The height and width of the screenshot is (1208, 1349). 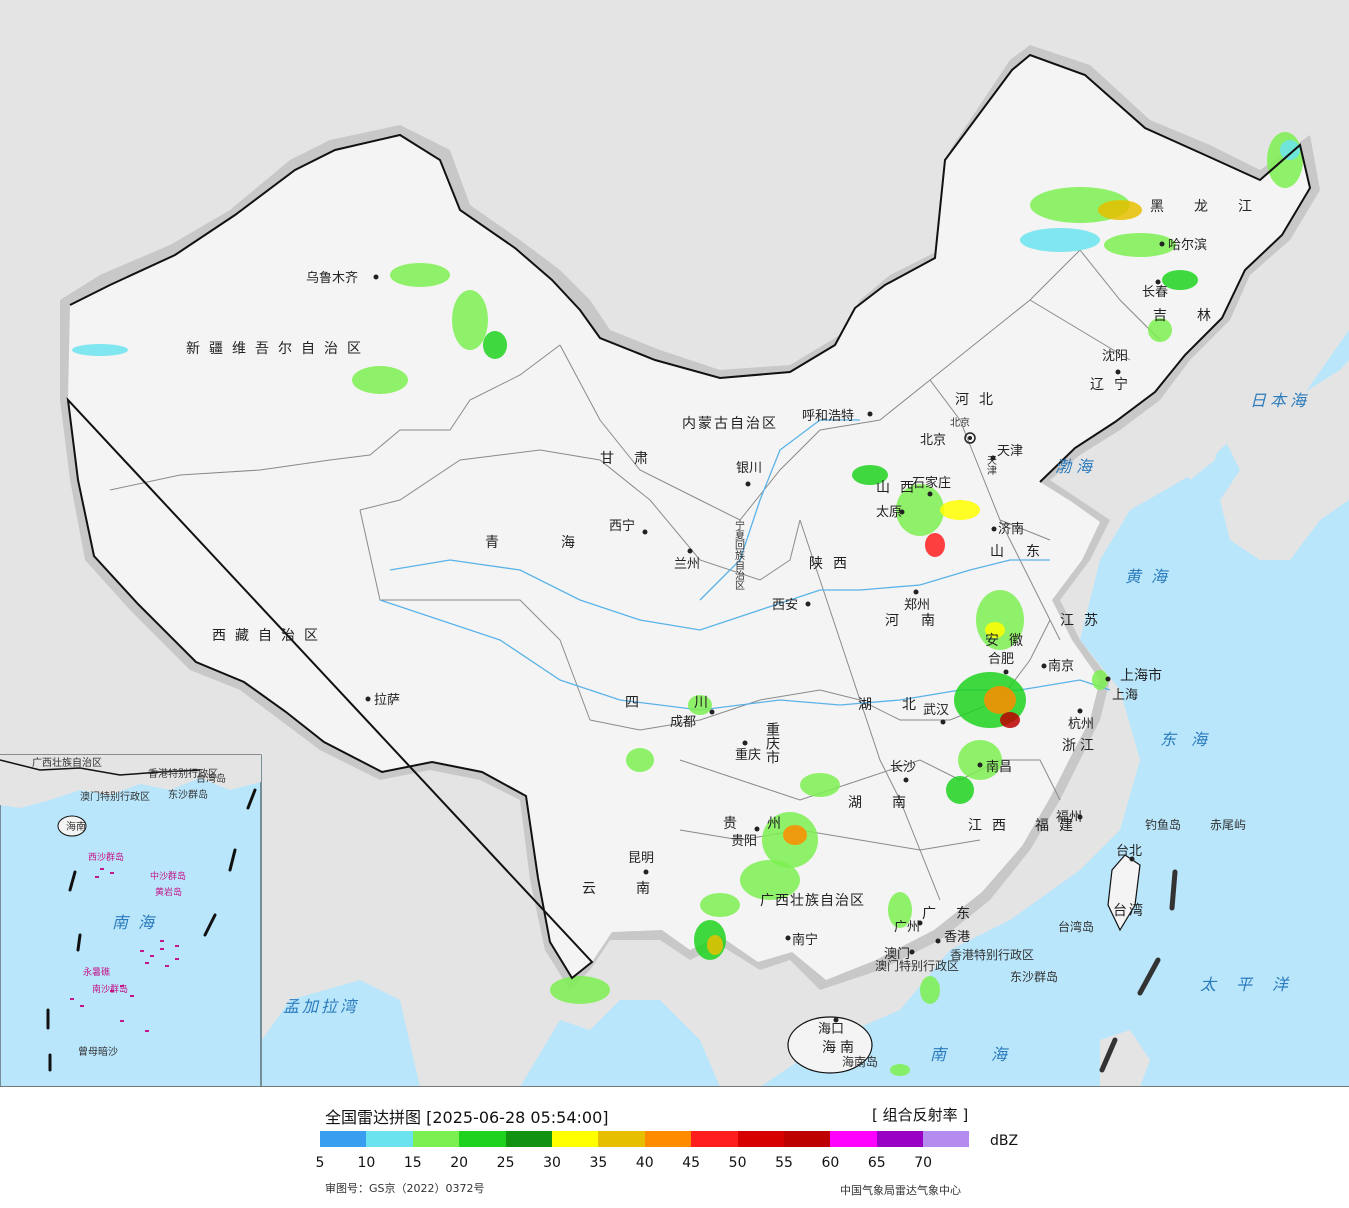 I want to click on city-label: 郑州, so click(x=917, y=605).